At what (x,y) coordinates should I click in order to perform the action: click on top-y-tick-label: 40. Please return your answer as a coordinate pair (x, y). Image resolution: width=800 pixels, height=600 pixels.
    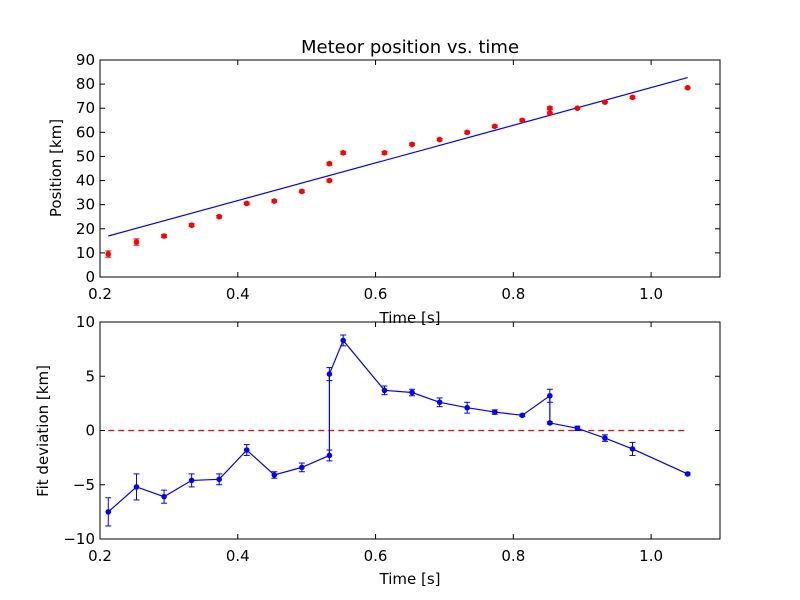
    Looking at the image, I should click on (85, 181).